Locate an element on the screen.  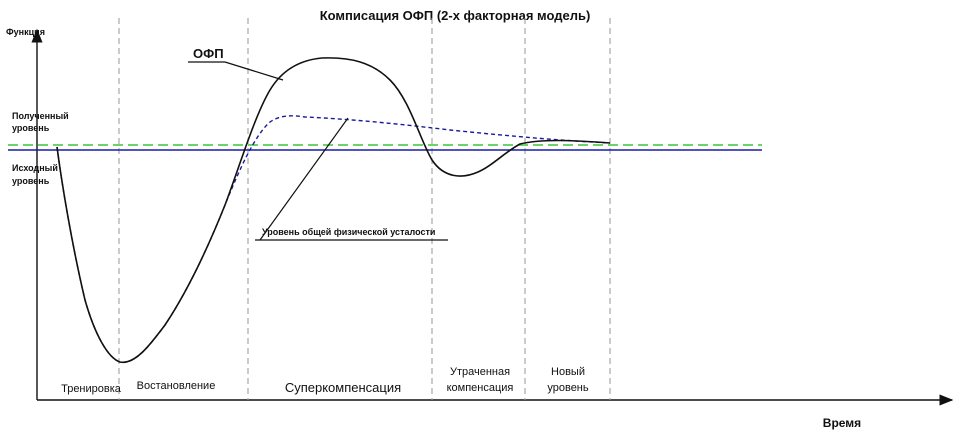
fatigue-curve-label: Уровень общей физической усталости is located at coordinates (348, 232).